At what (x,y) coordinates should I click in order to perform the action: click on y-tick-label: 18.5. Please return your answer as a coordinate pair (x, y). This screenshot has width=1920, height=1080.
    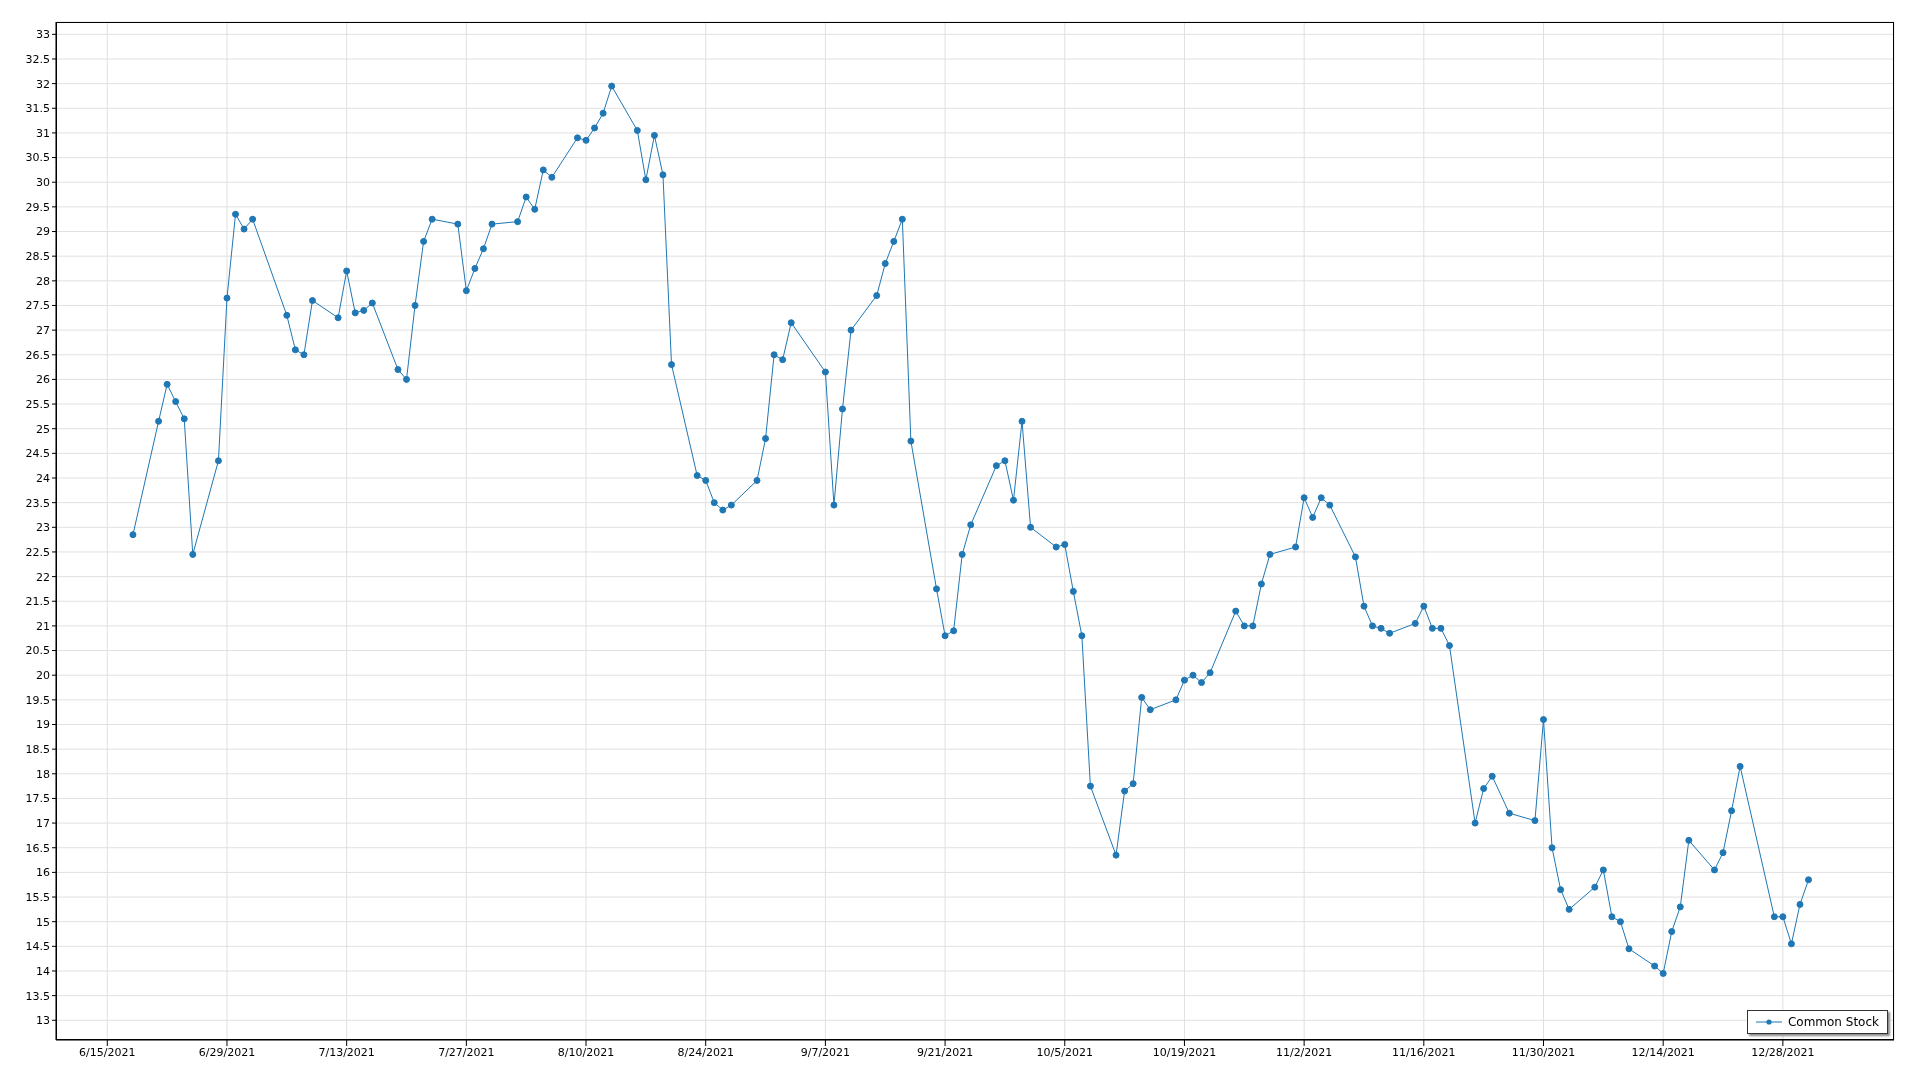
    Looking at the image, I should click on (37, 750).